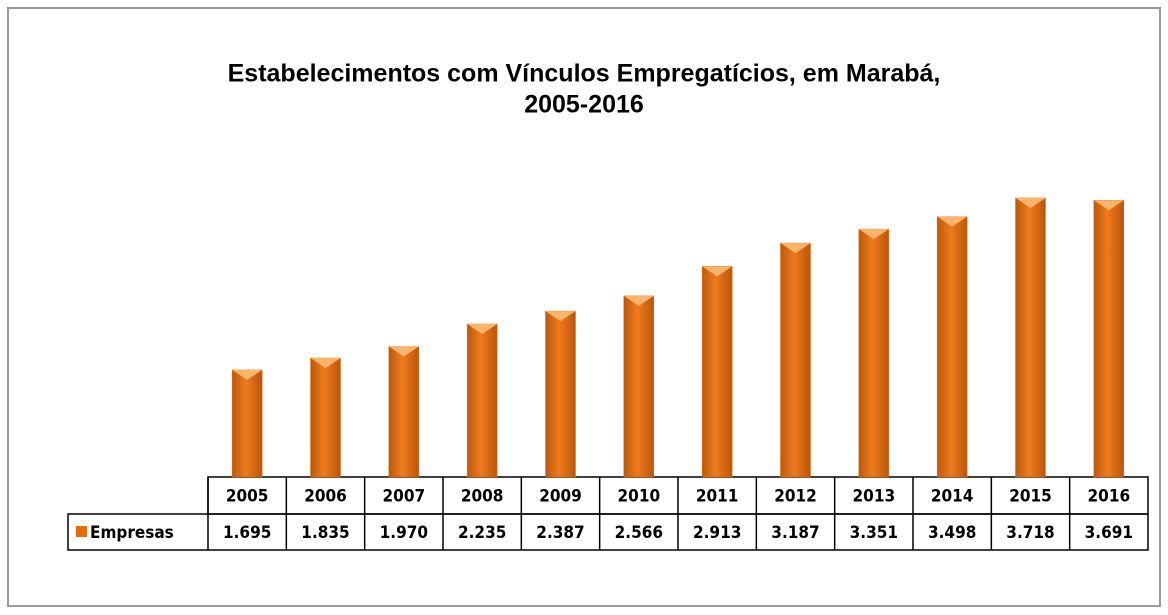 This screenshot has width=1168, height=615. I want to click on x-tick-label: 2008, so click(482, 497).